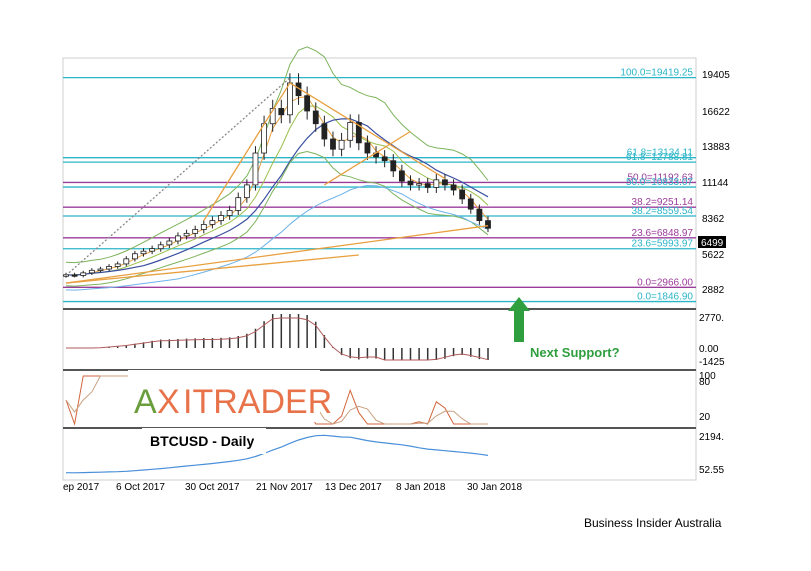 The height and width of the screenshot is (571, 811). Describe the element at coordinates (284, 487) in the screenshot. I see `x-tick-label: 21 Nov 2017` at that location.